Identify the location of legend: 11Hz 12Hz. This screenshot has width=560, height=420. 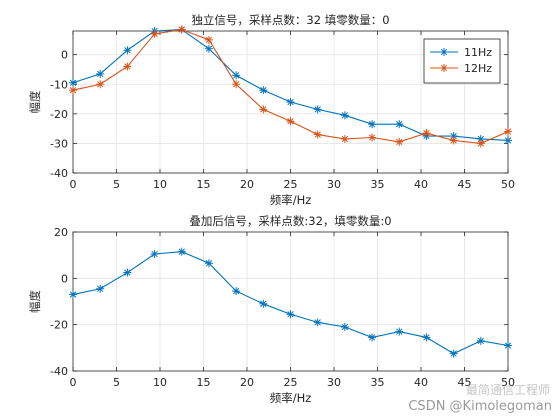
(462, 61).